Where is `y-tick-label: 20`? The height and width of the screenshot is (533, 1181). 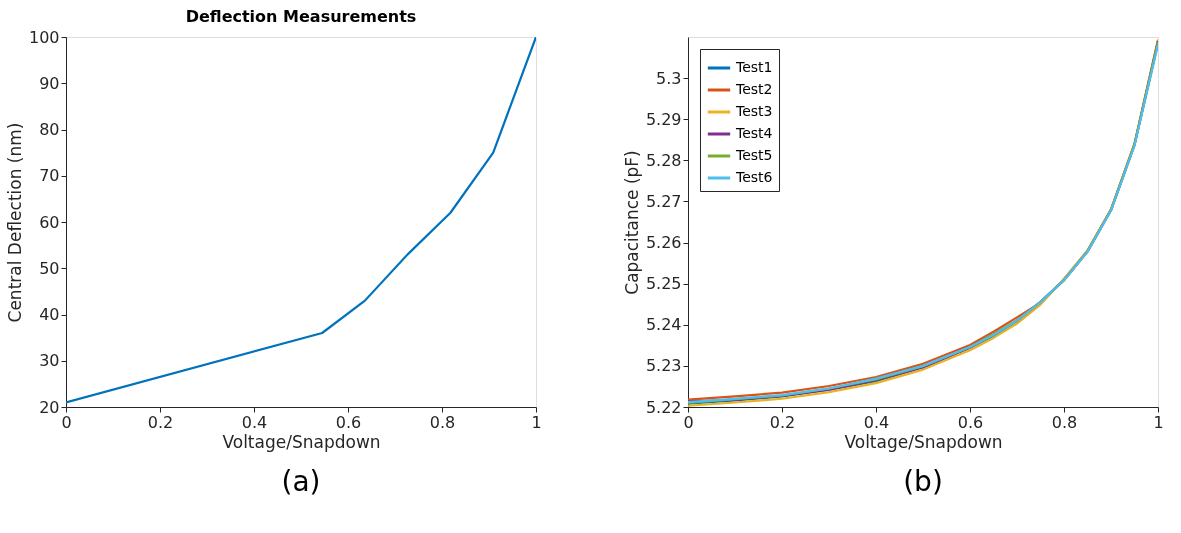 y-tick-label: 20 is located at coordinates (49, 407).